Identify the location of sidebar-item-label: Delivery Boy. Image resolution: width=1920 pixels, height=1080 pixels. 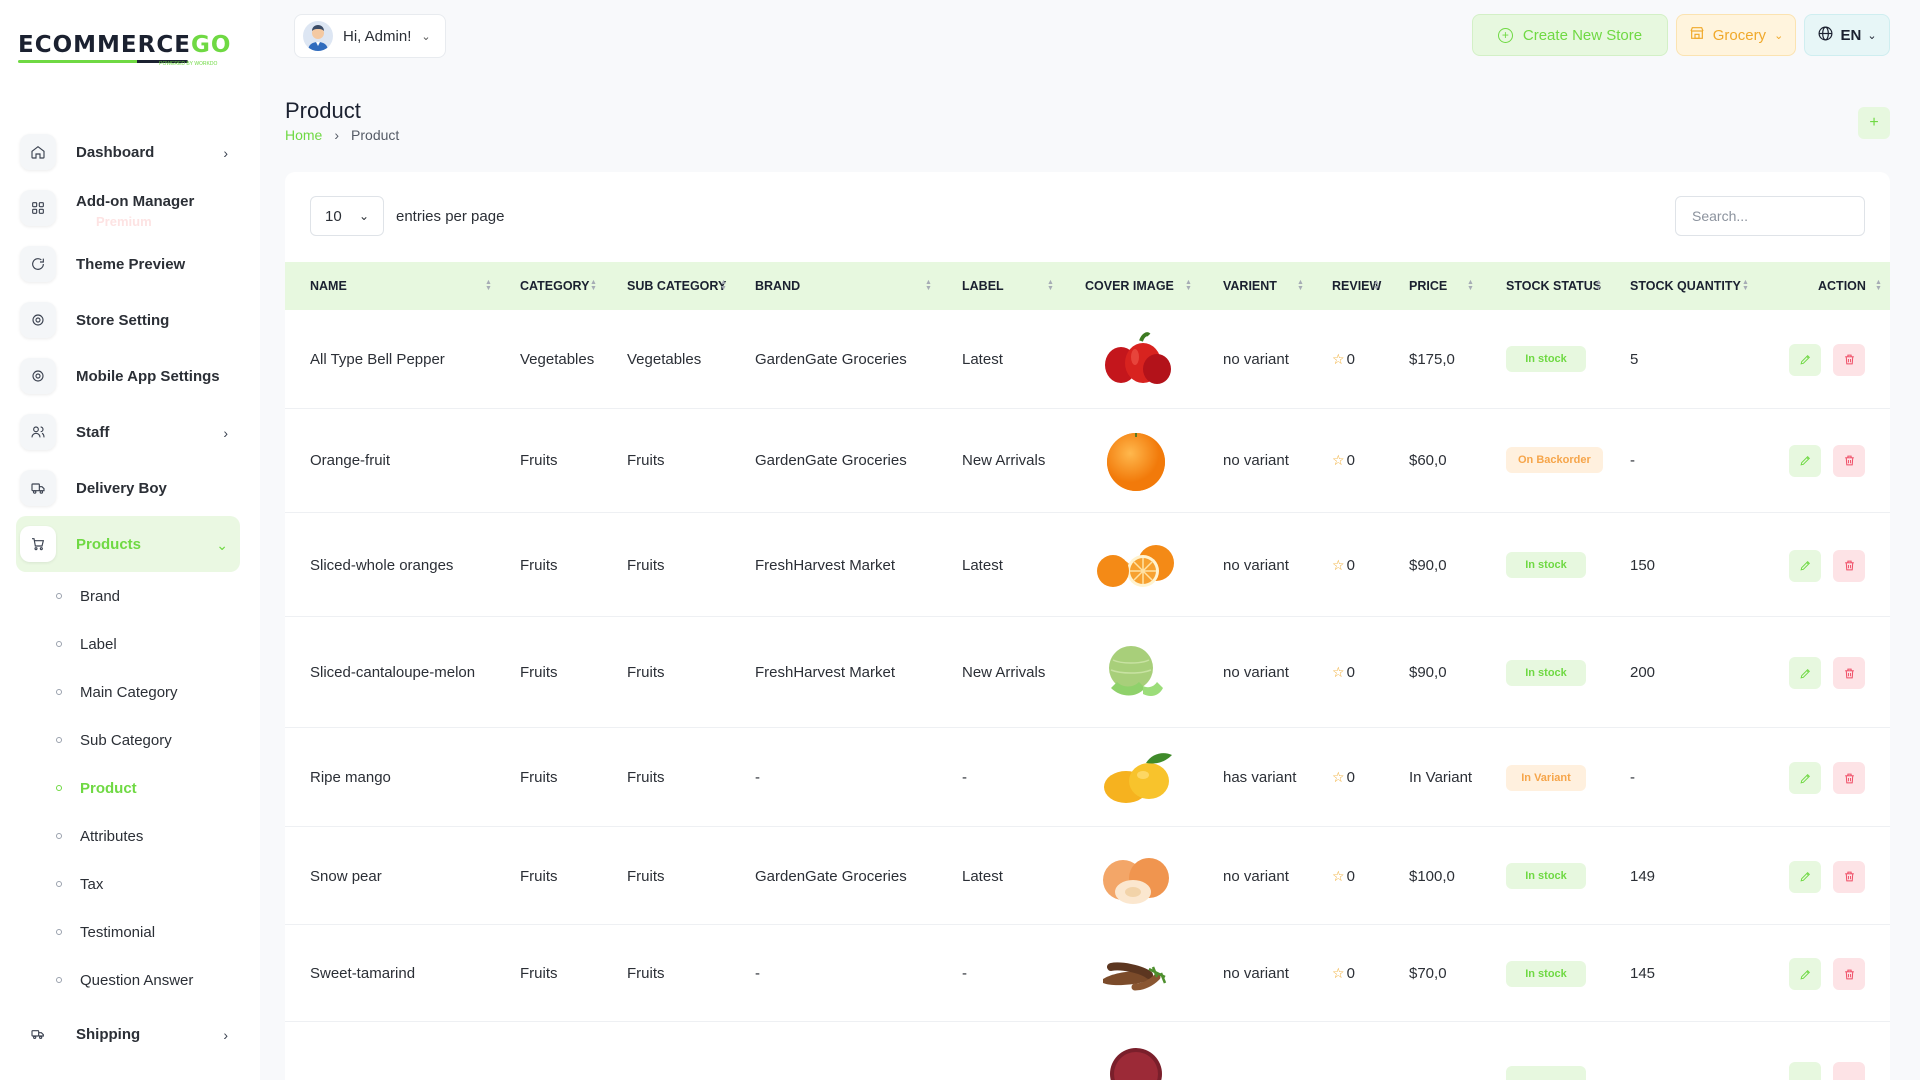
(121, 488).